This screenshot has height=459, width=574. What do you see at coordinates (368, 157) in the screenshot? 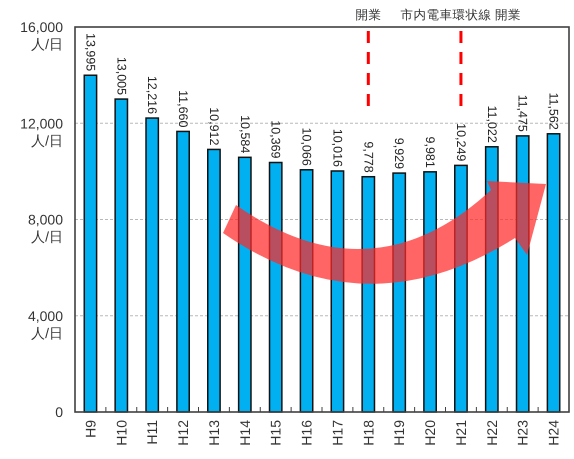
I see `data-label: 9,778` at bounding box center [368, 157].